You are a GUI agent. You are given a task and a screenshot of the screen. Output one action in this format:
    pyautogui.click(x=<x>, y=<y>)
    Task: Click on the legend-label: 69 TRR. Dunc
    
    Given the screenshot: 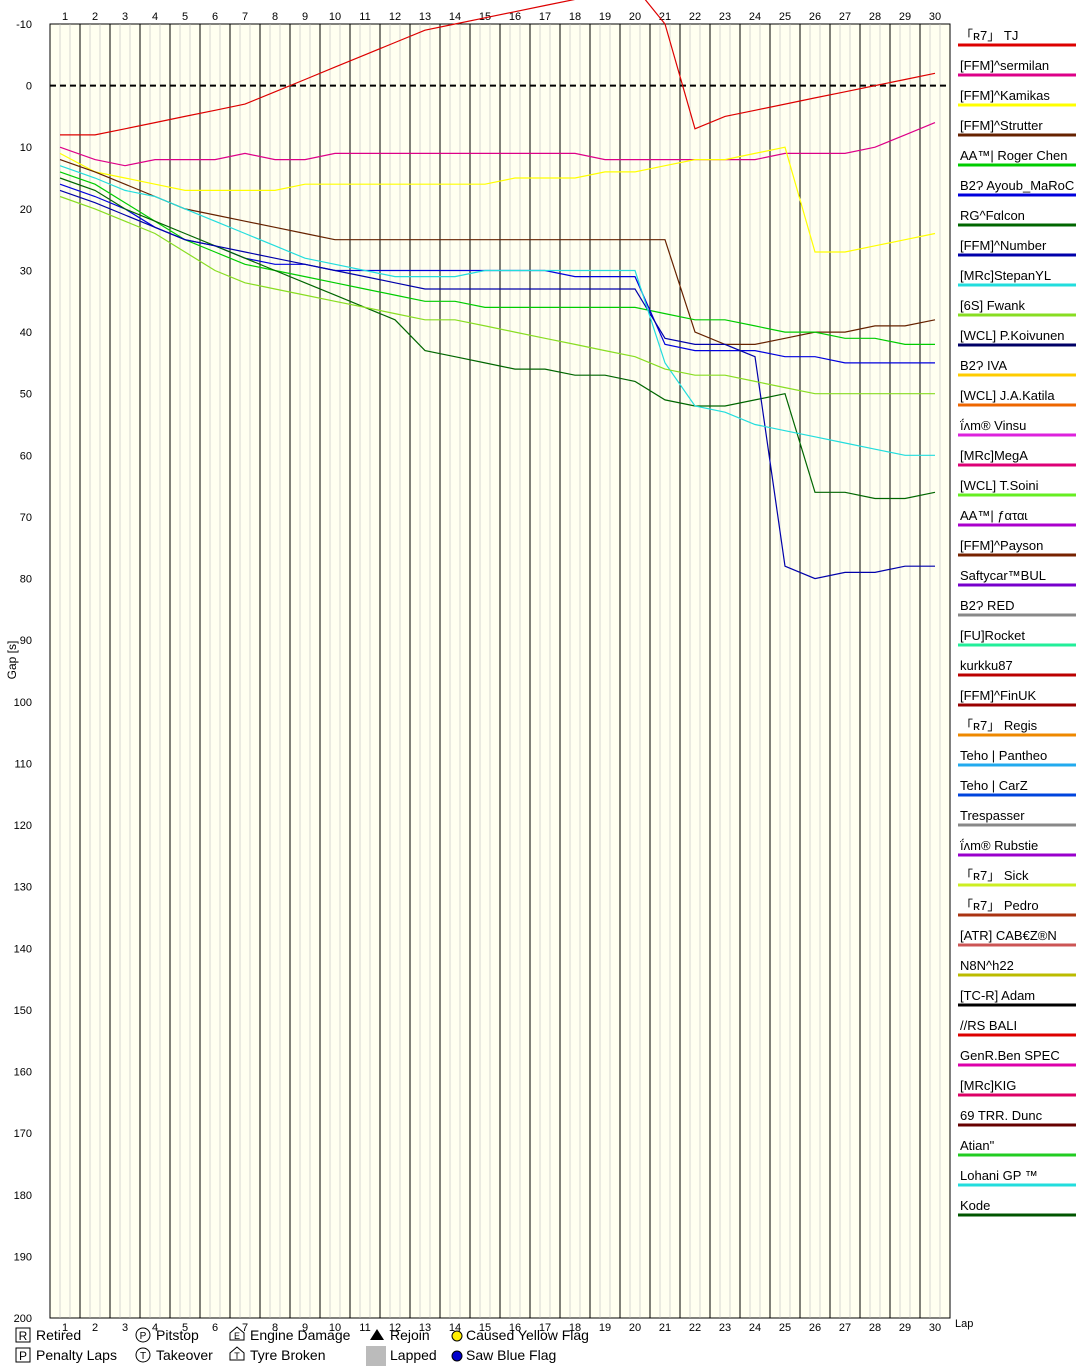 What is the action you would take?
    pyautogui.click(x=1001, y=1115)
    